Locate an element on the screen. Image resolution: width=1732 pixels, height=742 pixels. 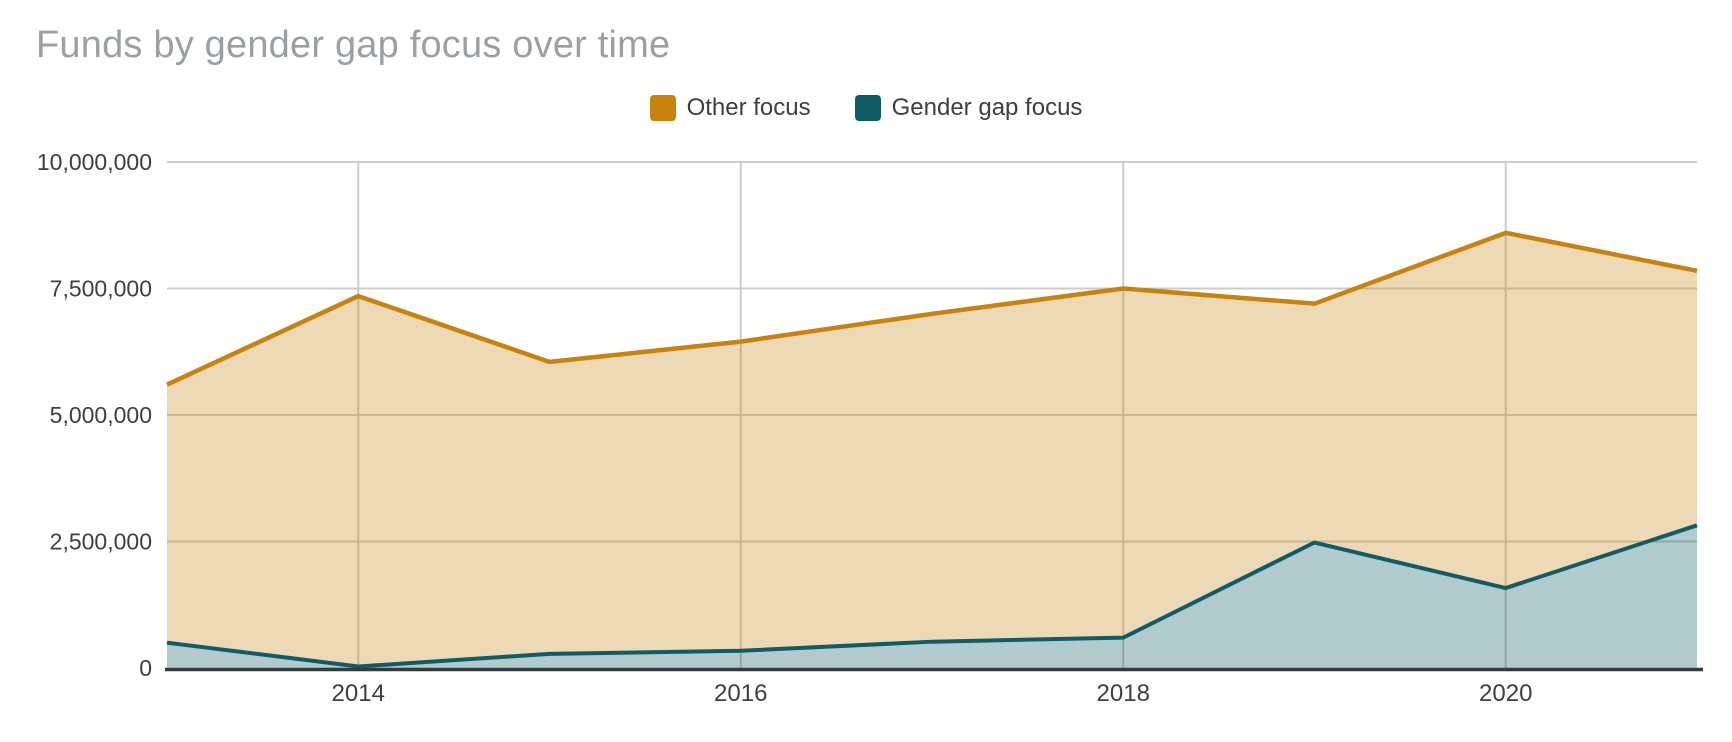
y-tick-label: 5,000,000 is located at coordinates (101, 415).